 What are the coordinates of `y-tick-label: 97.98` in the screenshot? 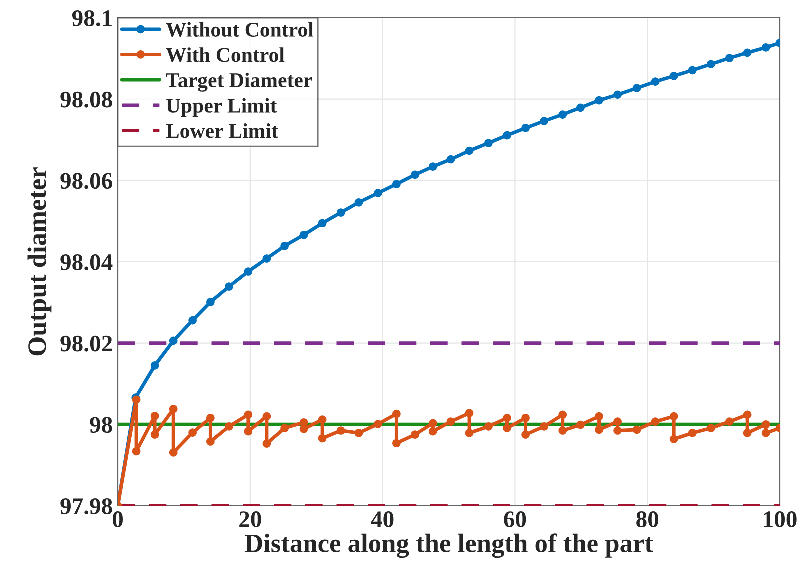 It's located at (86, 506).